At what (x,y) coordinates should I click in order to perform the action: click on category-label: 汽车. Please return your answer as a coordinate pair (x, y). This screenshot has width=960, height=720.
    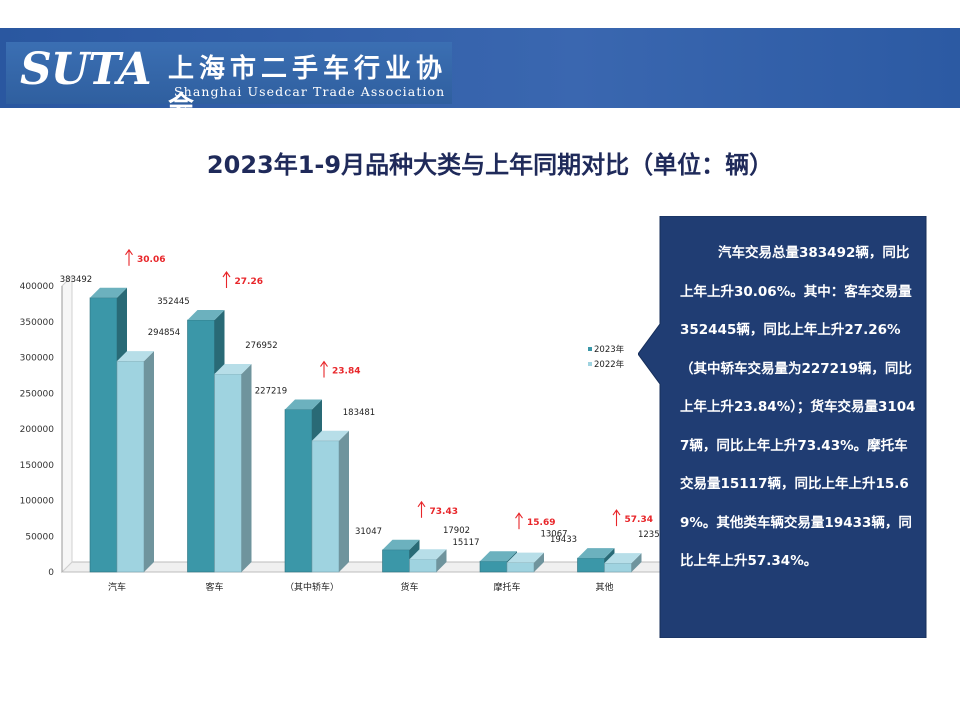
    Looking at the image, I should click on (117, 587).